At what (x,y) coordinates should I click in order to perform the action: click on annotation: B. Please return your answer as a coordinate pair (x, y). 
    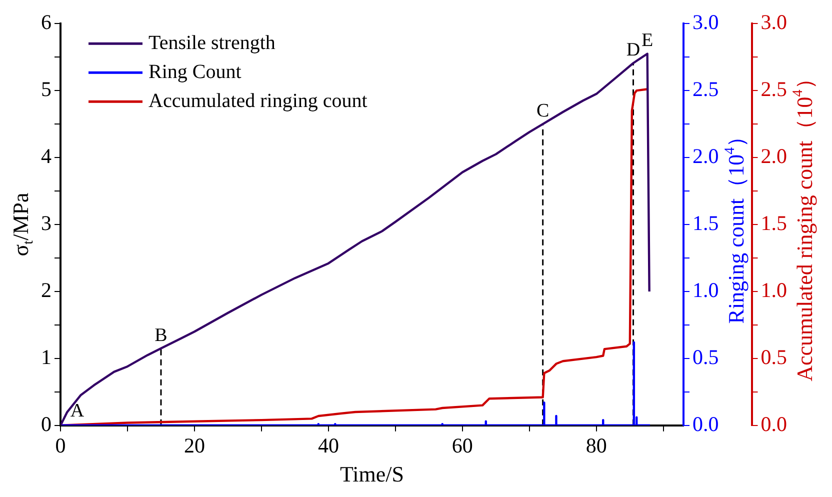
    Looking at the image, I should click on (161, 335).